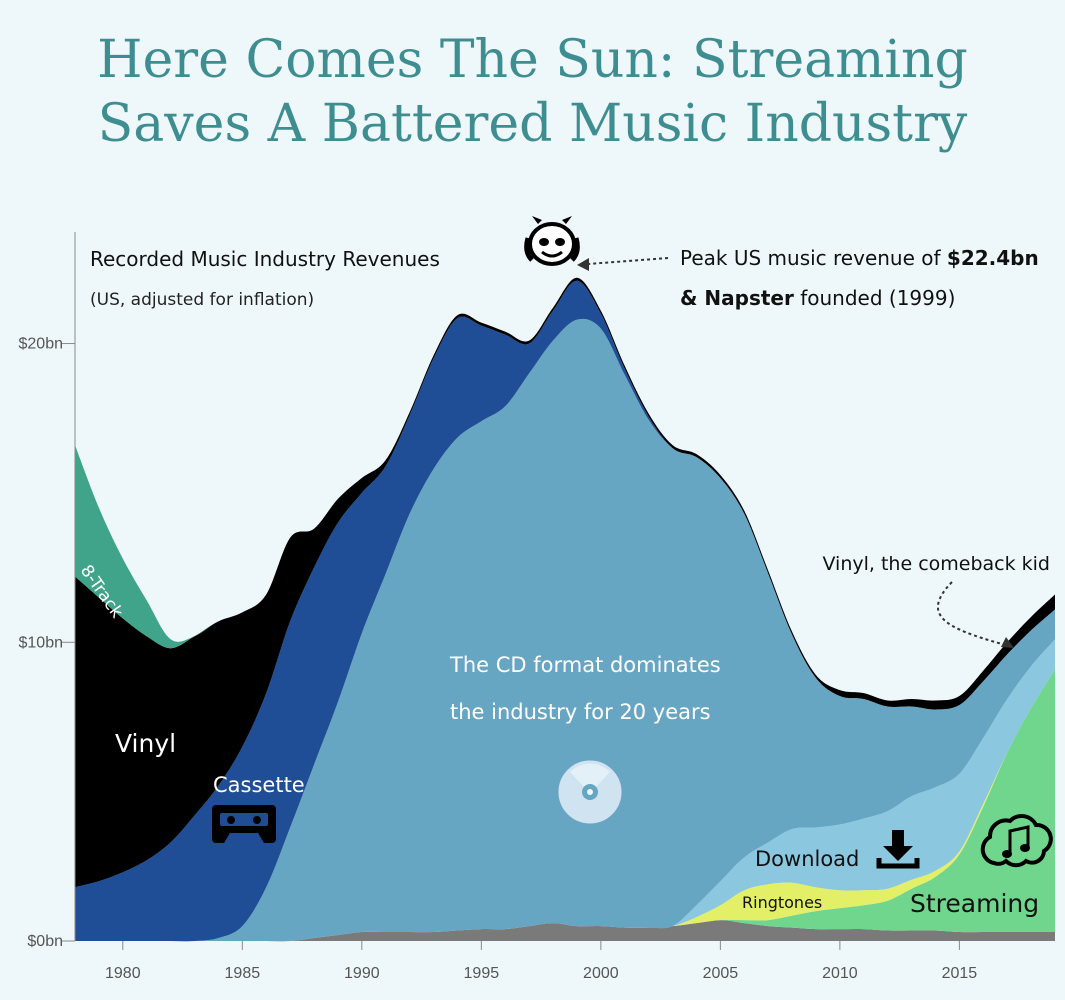 This screenshot has height=1000, width=1065. What do you see at coordinates (974, 903) in the screenshot?
I see `series-label-streaming: Streaming` at bounding box center [974, 903].